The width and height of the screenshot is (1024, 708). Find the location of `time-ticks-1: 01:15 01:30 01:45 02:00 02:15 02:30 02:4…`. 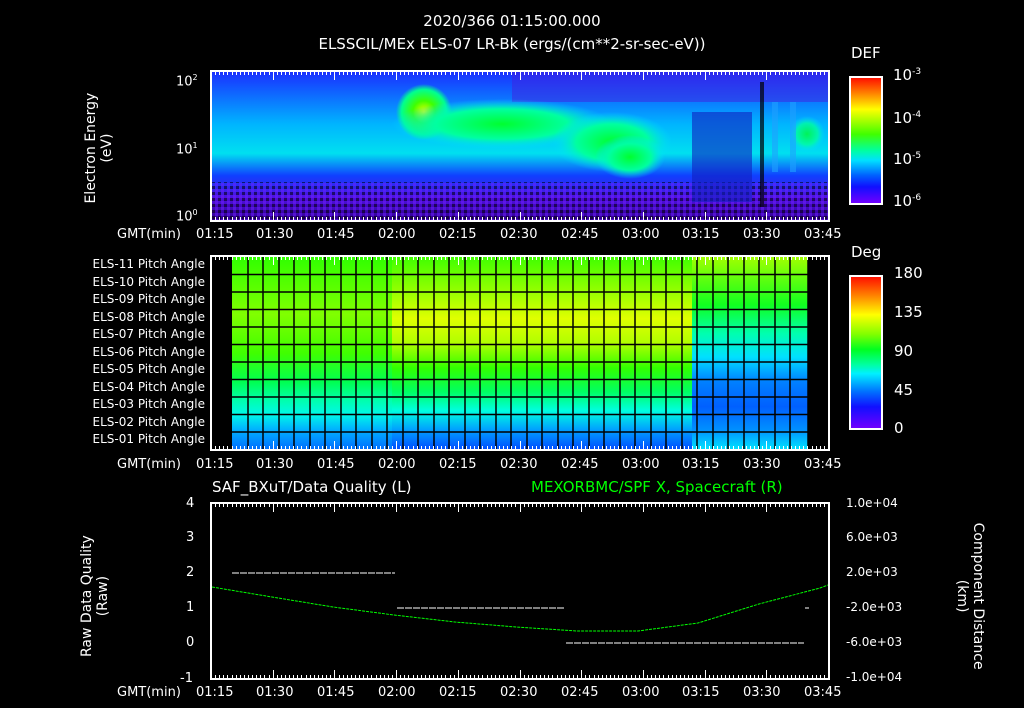

time-ticks-1: 01:15 01:30 01:45 02:00 02:15 02:30 02:4… is located at coordinates (519, 234).